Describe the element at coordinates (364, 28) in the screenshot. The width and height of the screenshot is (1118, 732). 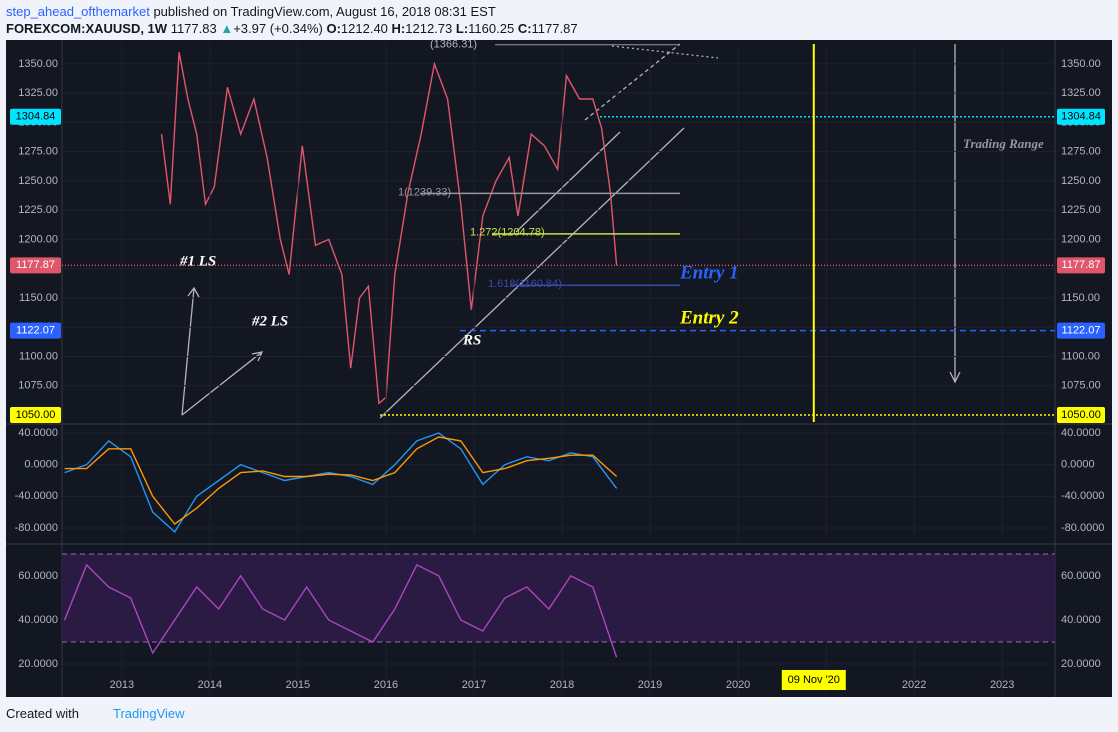
I see `open: 1212.40` at that location.